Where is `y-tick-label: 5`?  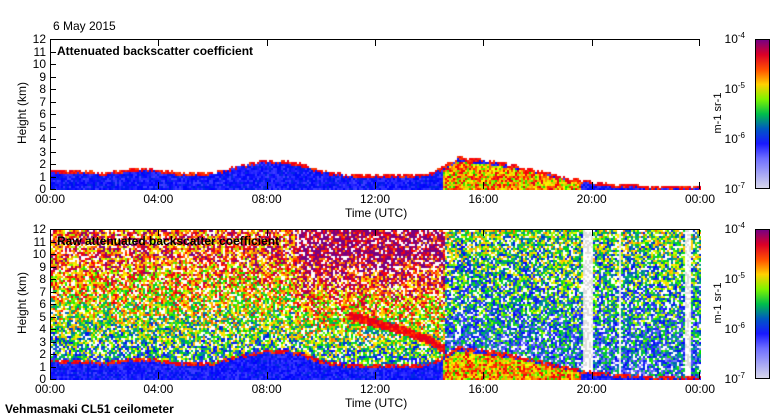
y-tick-label: 5 is located at coordinates (42, 126).